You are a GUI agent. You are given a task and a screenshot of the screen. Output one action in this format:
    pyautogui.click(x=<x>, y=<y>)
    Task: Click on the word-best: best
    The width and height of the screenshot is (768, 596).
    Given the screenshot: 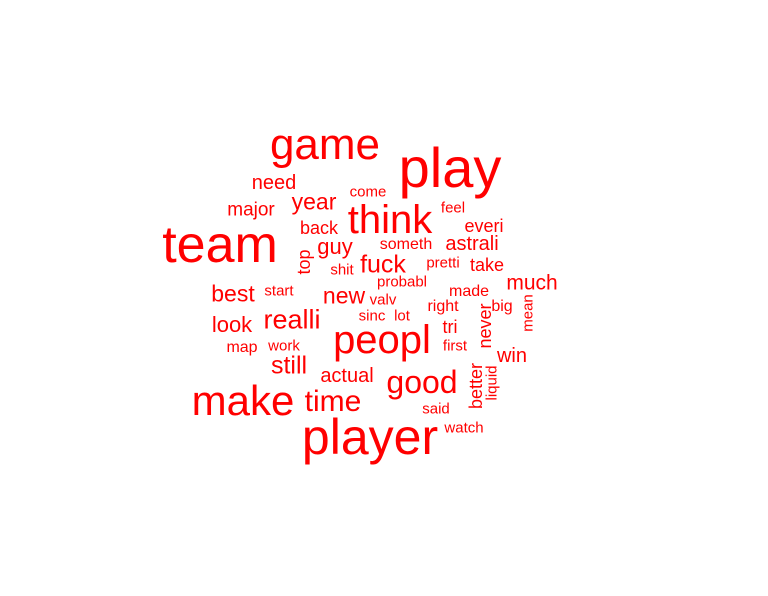 What is the action you would take?
    pyautogui.click(x=233, y=293)
    